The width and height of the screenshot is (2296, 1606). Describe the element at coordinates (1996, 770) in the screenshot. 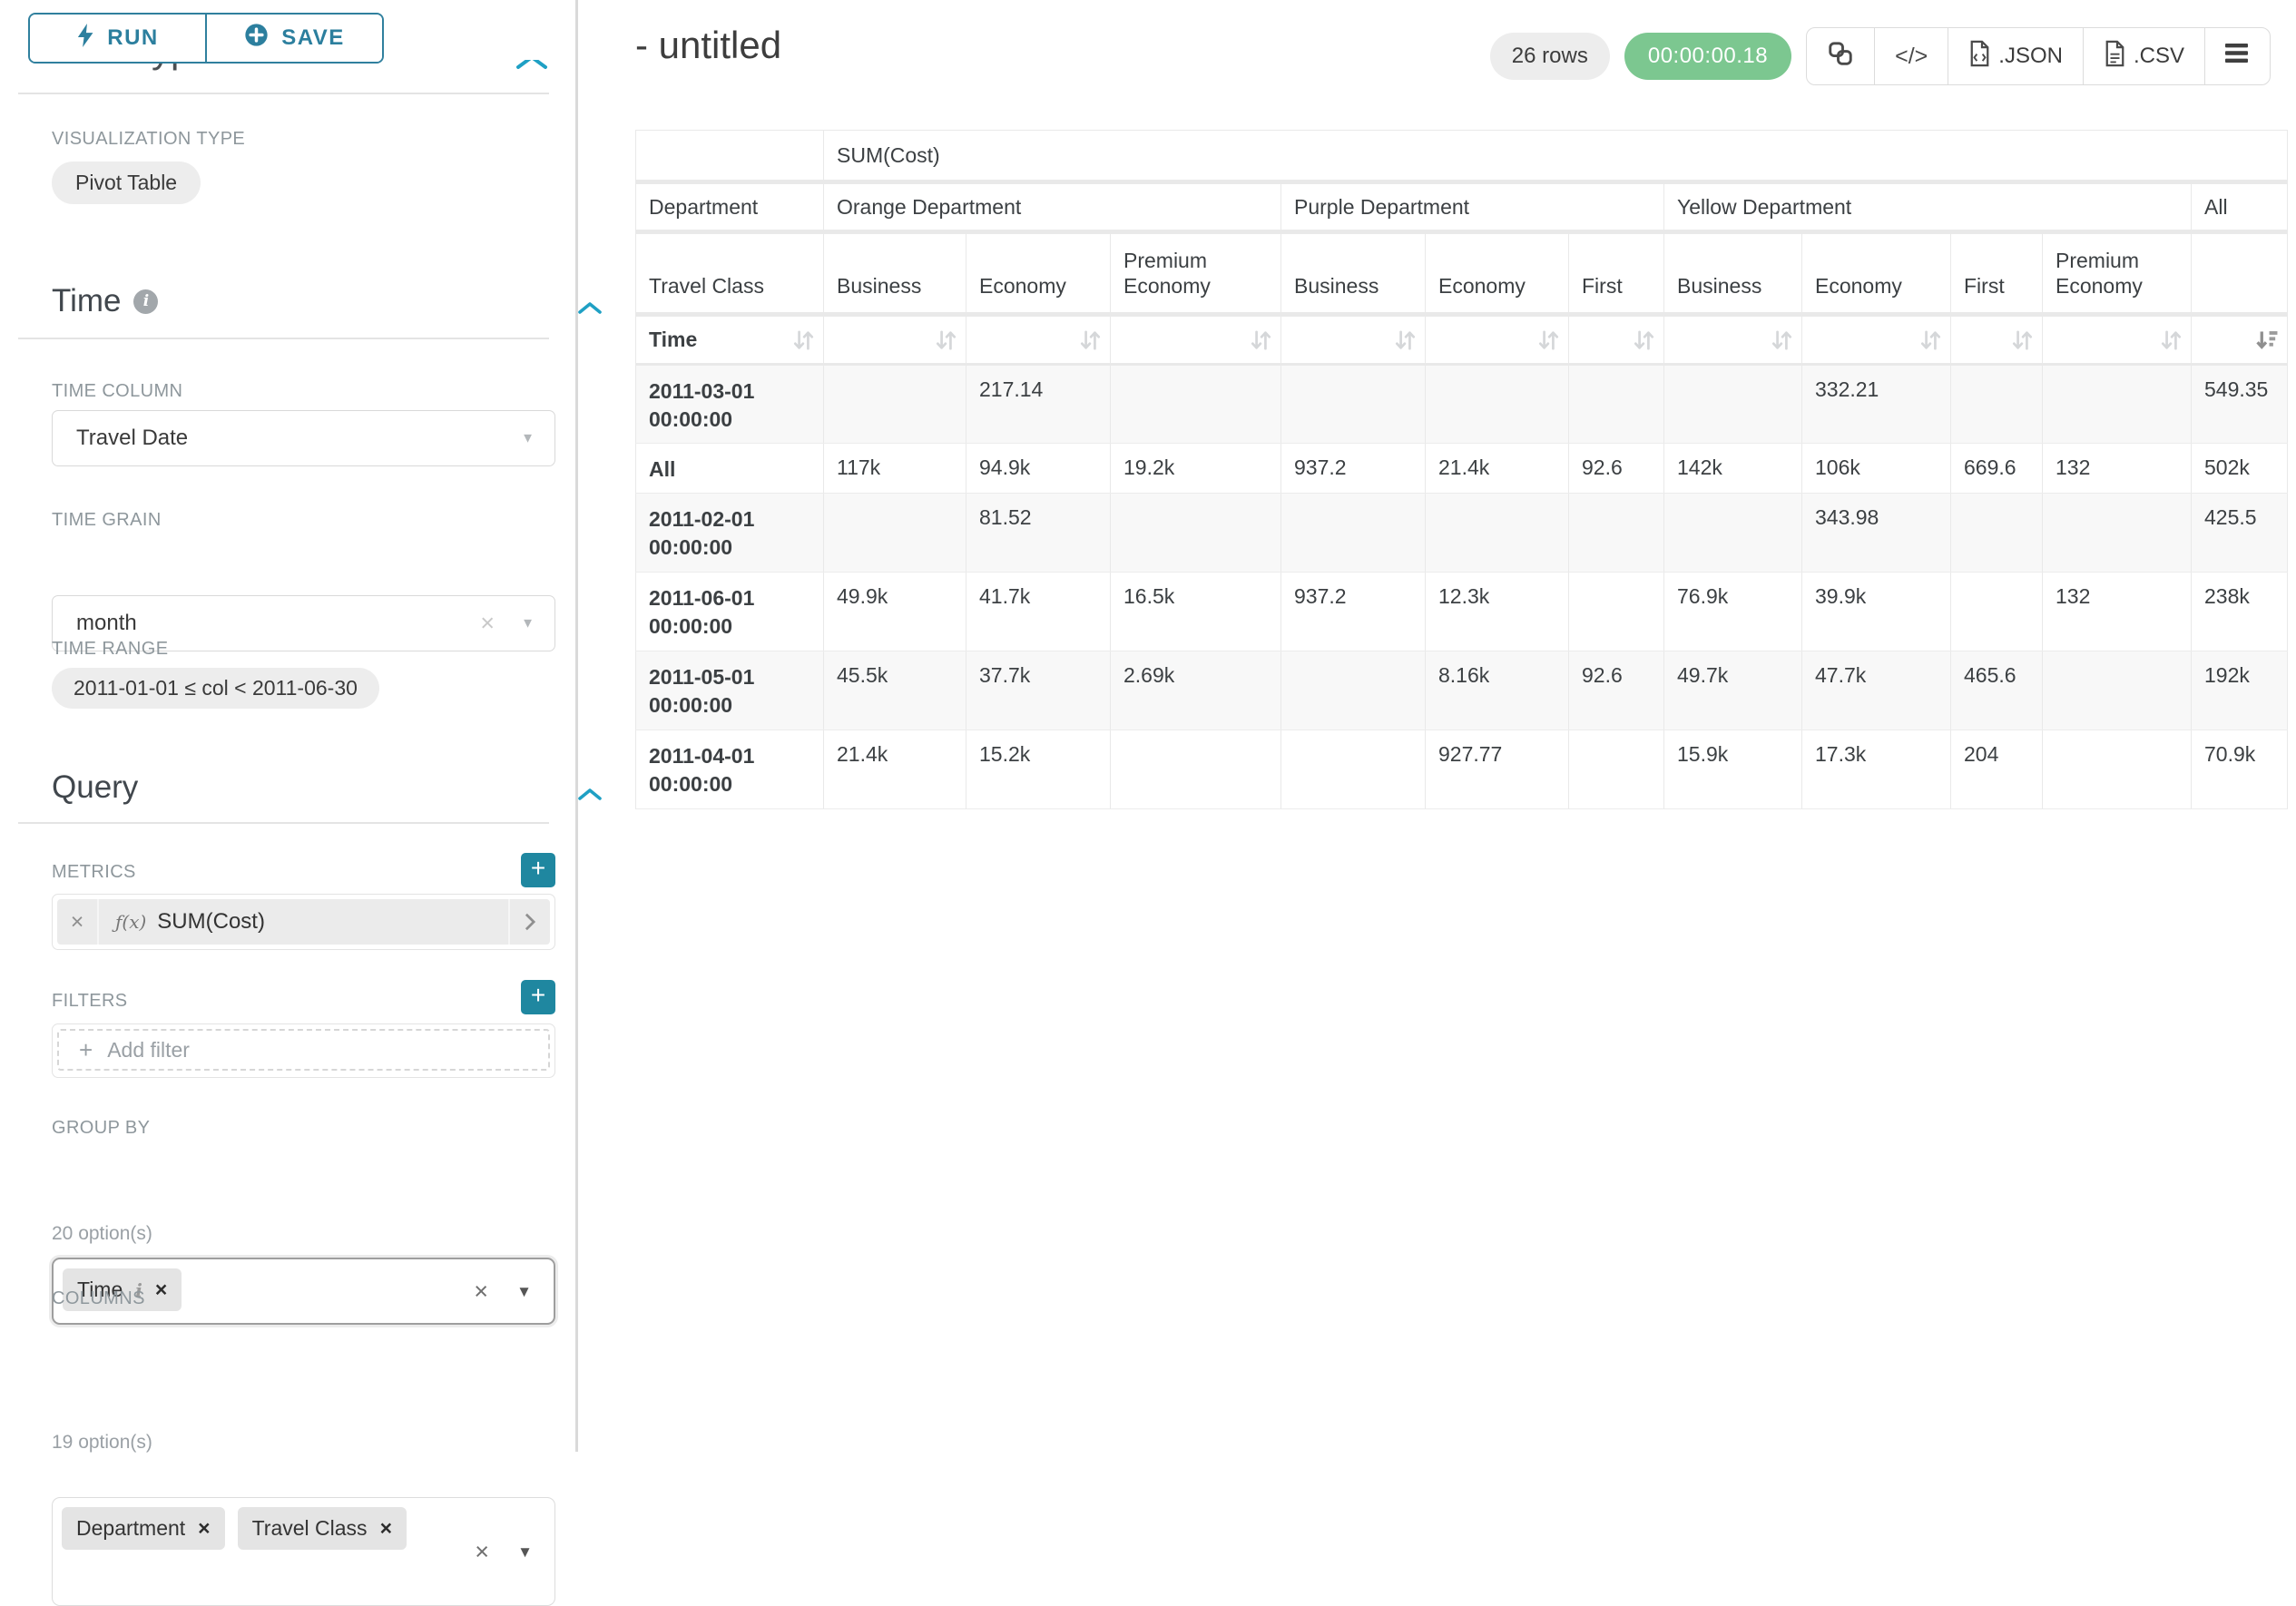

I see `value-cell: 204` at that location.